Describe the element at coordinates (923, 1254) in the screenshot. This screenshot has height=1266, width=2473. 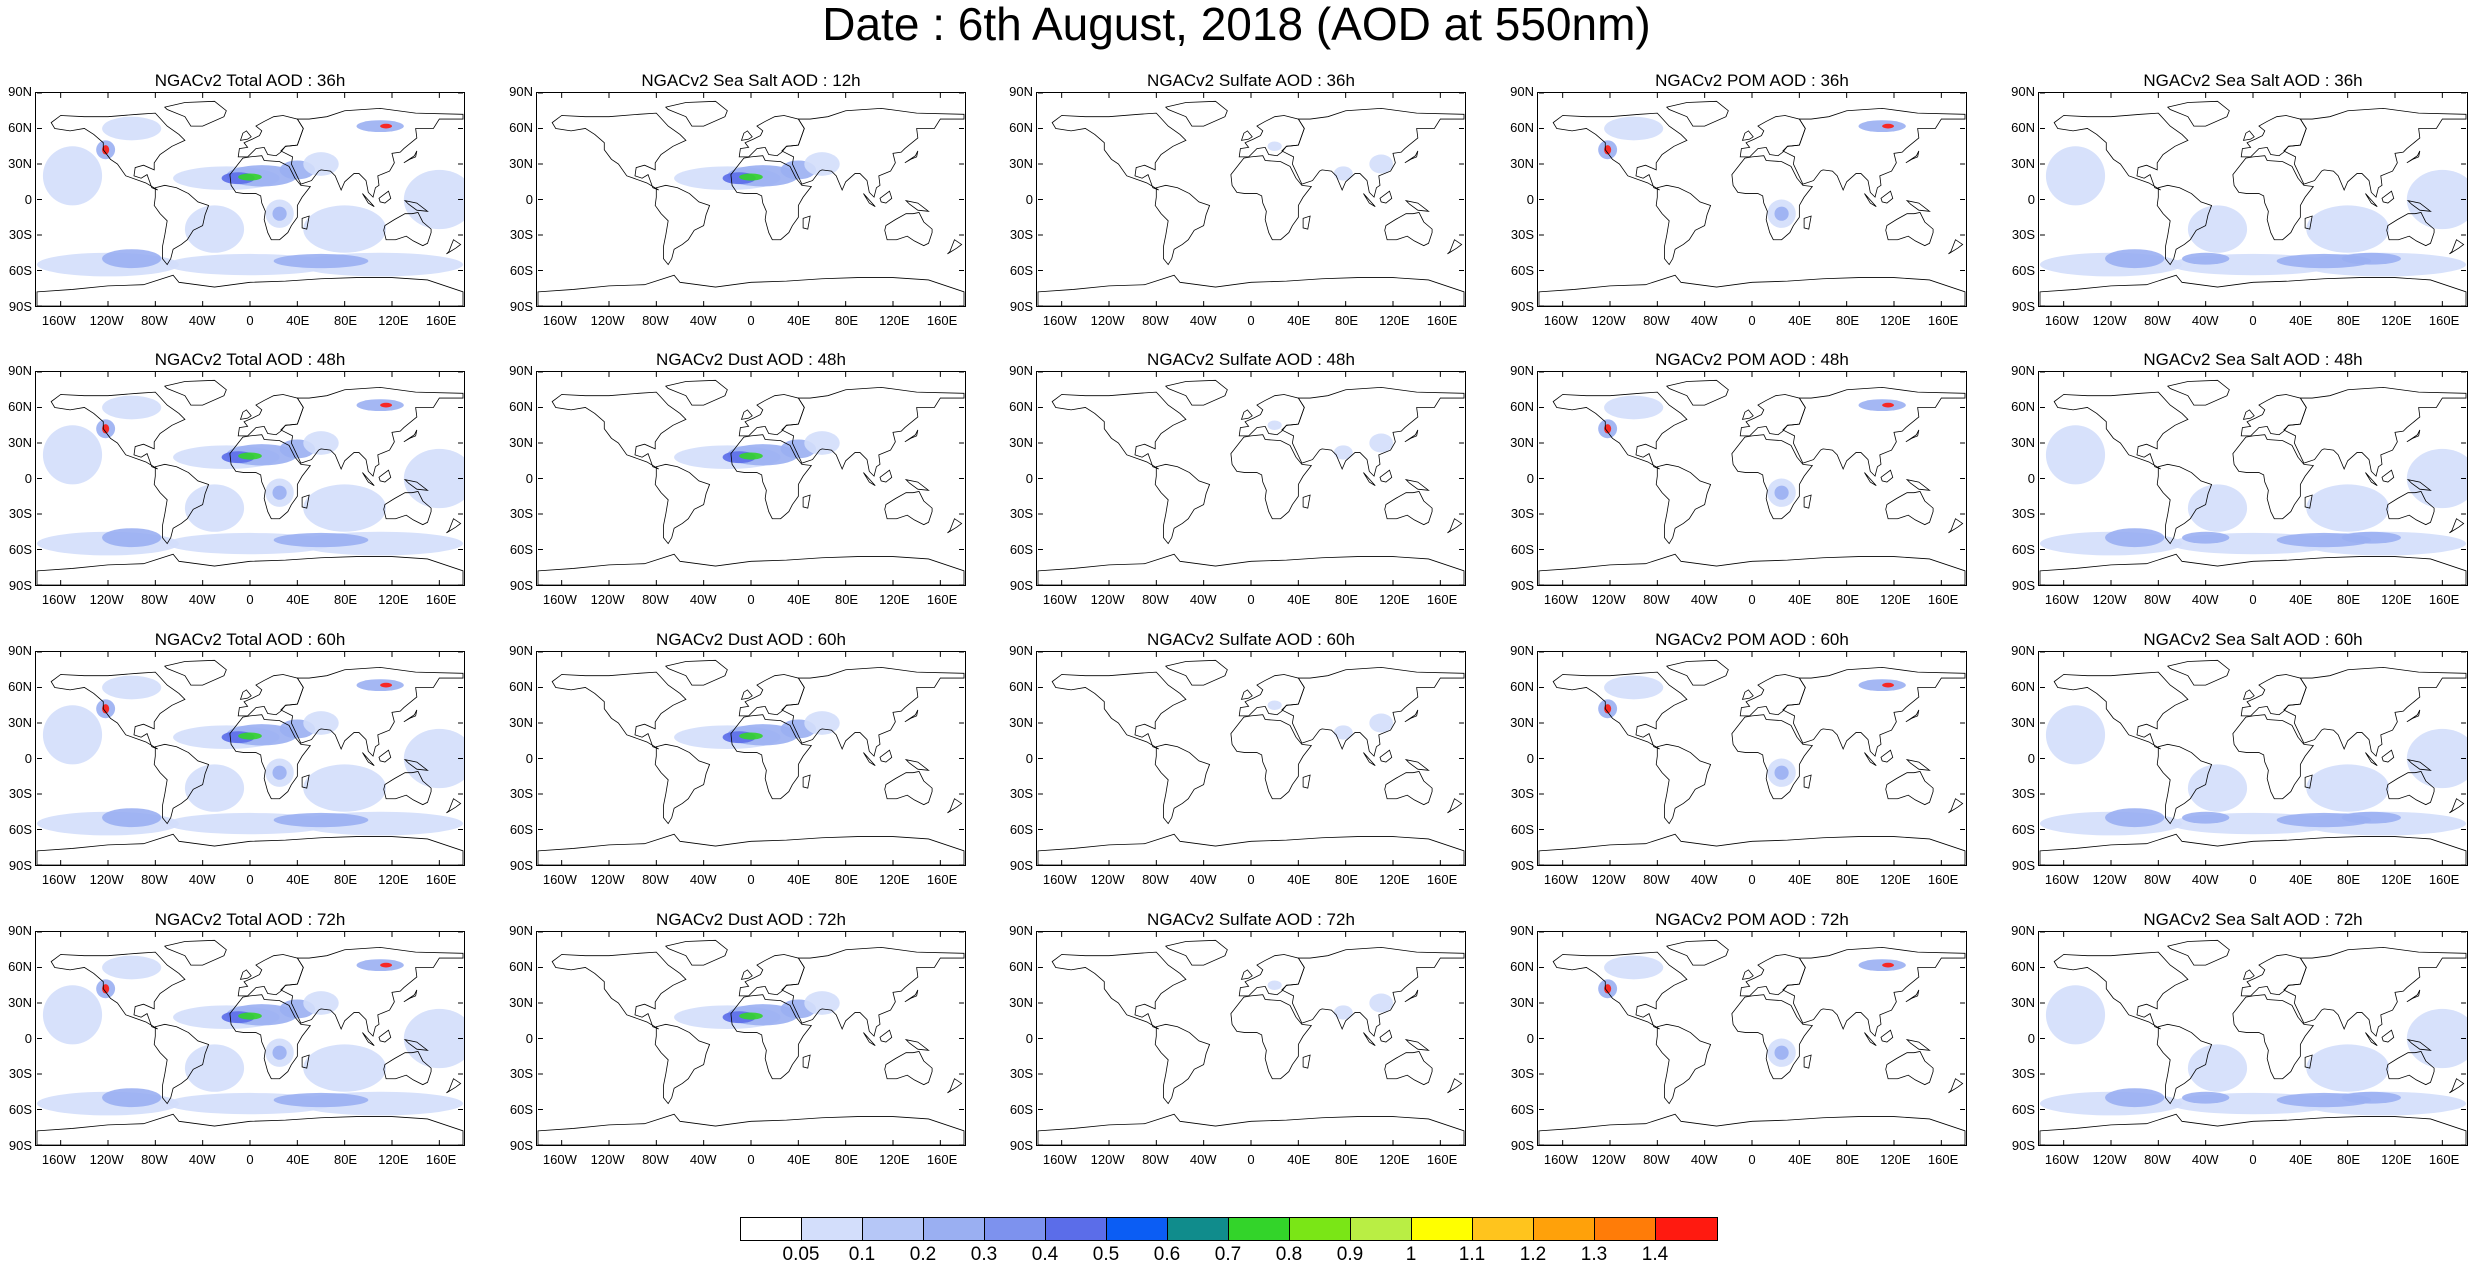
I see `colorbar-label: 0.2` at that location.